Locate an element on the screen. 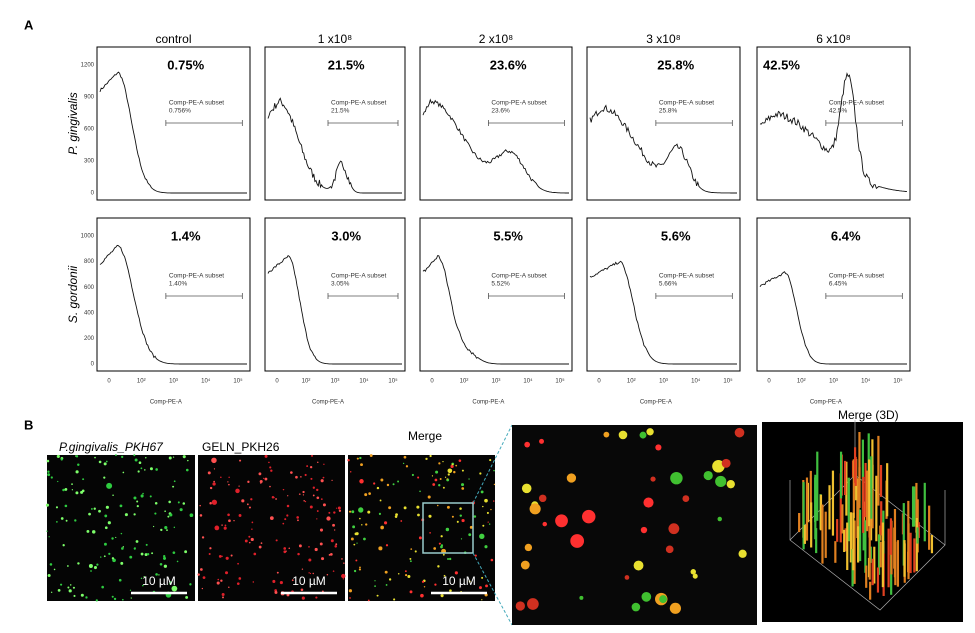 Image resolution: width=975 pixels, height=633 pixels. gate-name: Comp-PE-A subset is located at coordinates (686, 103).